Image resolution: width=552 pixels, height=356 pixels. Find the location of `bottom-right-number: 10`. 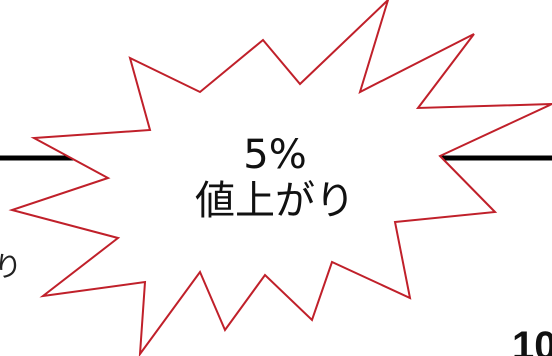

bottom-right-number: 10 is located at coordinates (532, 340).